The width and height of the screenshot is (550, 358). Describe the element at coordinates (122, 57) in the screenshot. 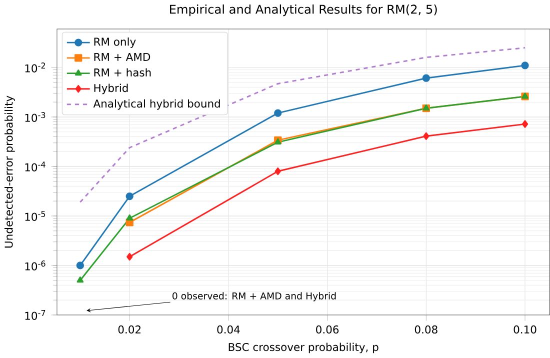

I see `legend-label: RM + AMD` at that location.